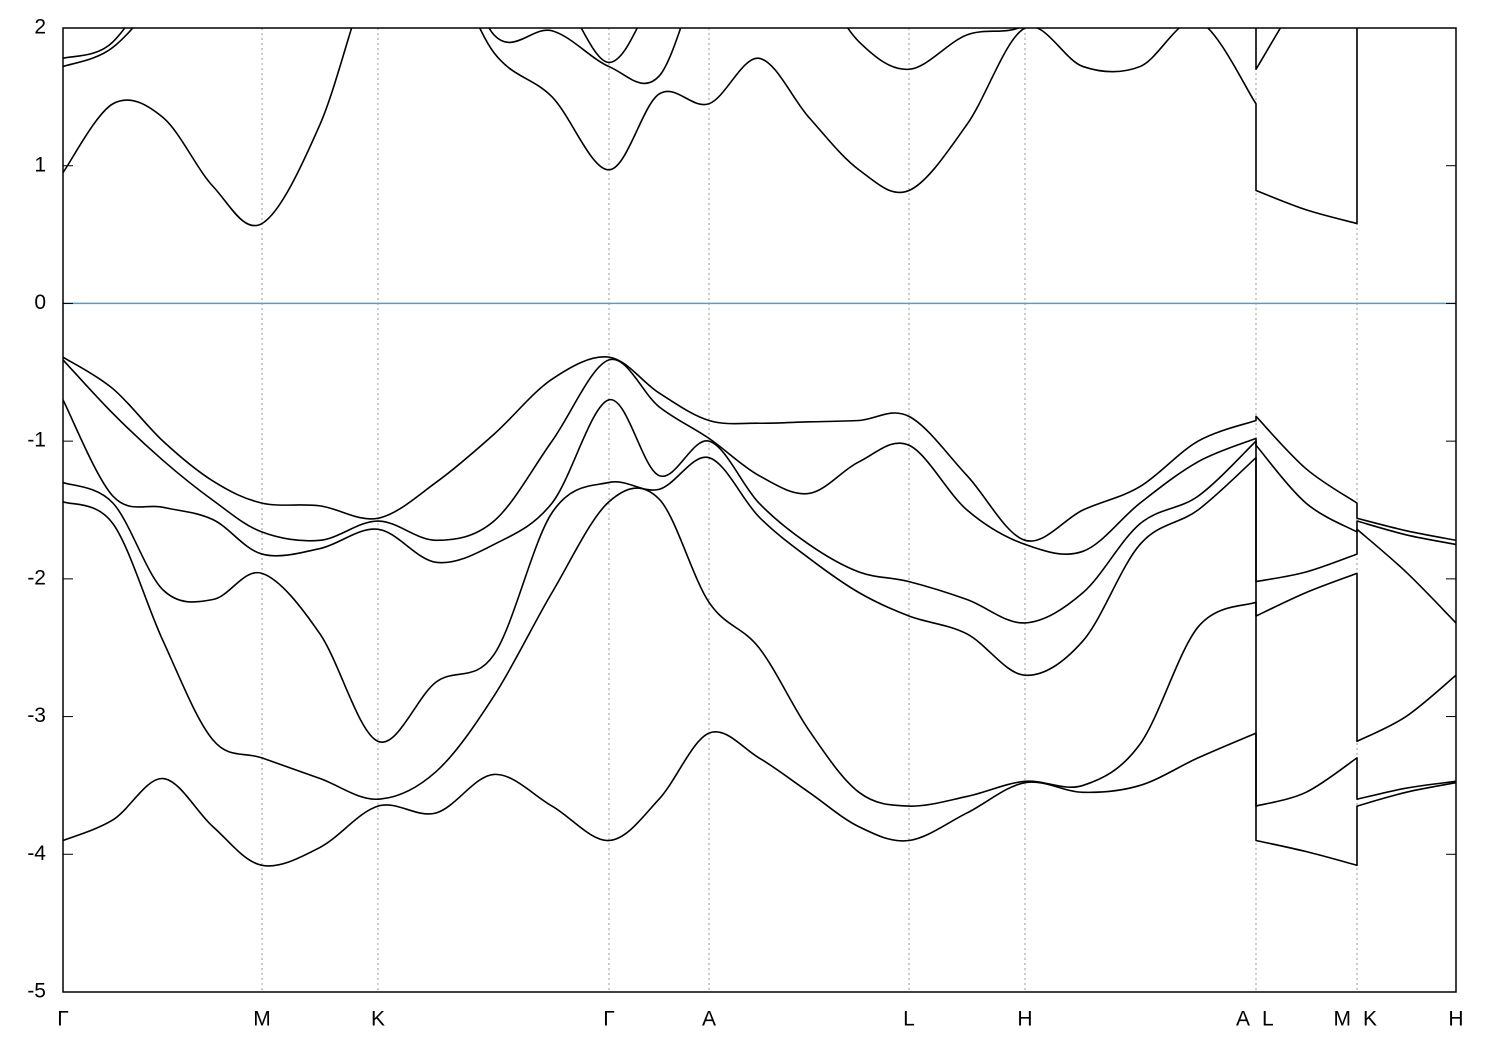  Describe the element at coordinates (759, 799) in the screenshot. I see `band-line` at that location.